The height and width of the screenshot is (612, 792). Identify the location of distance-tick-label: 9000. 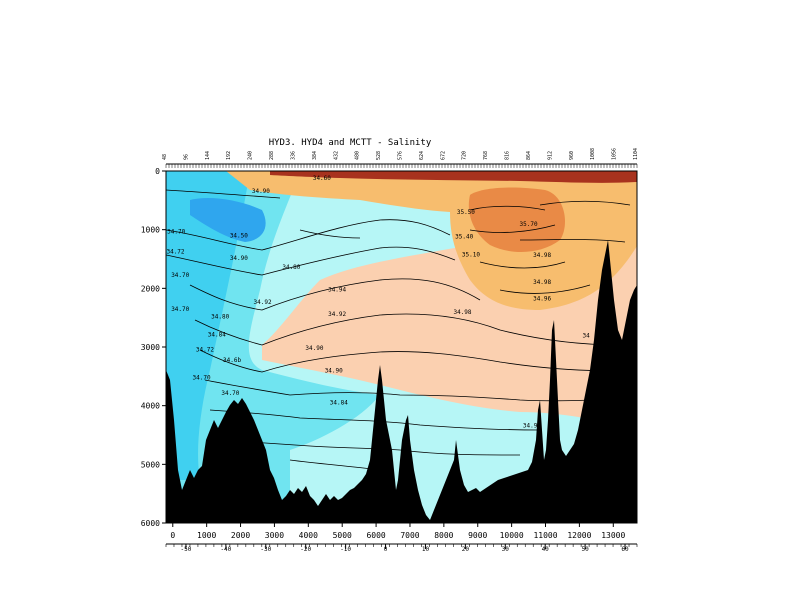
(477, 535).